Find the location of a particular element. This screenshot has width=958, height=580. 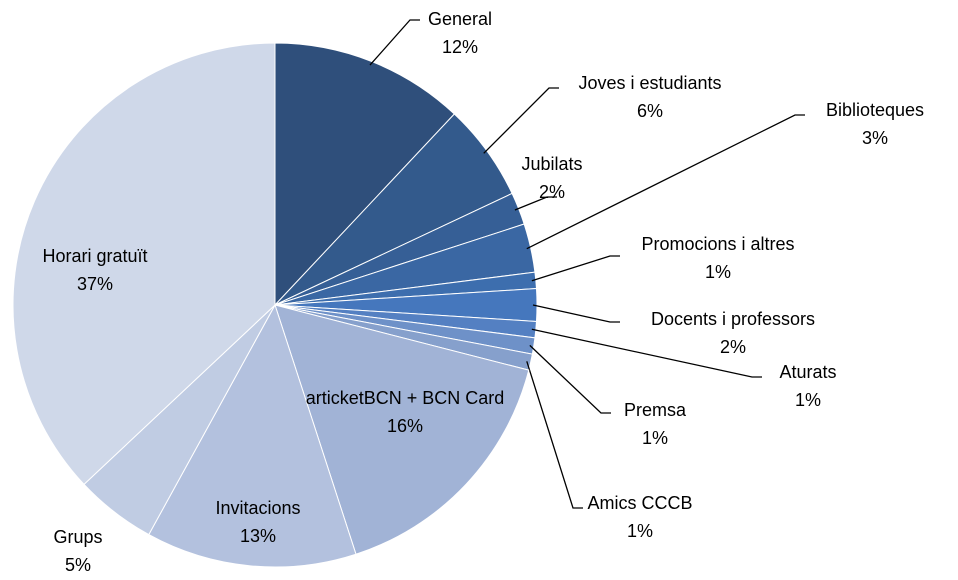

slice-label: Grups 5% is located at coordinates (77, 551).